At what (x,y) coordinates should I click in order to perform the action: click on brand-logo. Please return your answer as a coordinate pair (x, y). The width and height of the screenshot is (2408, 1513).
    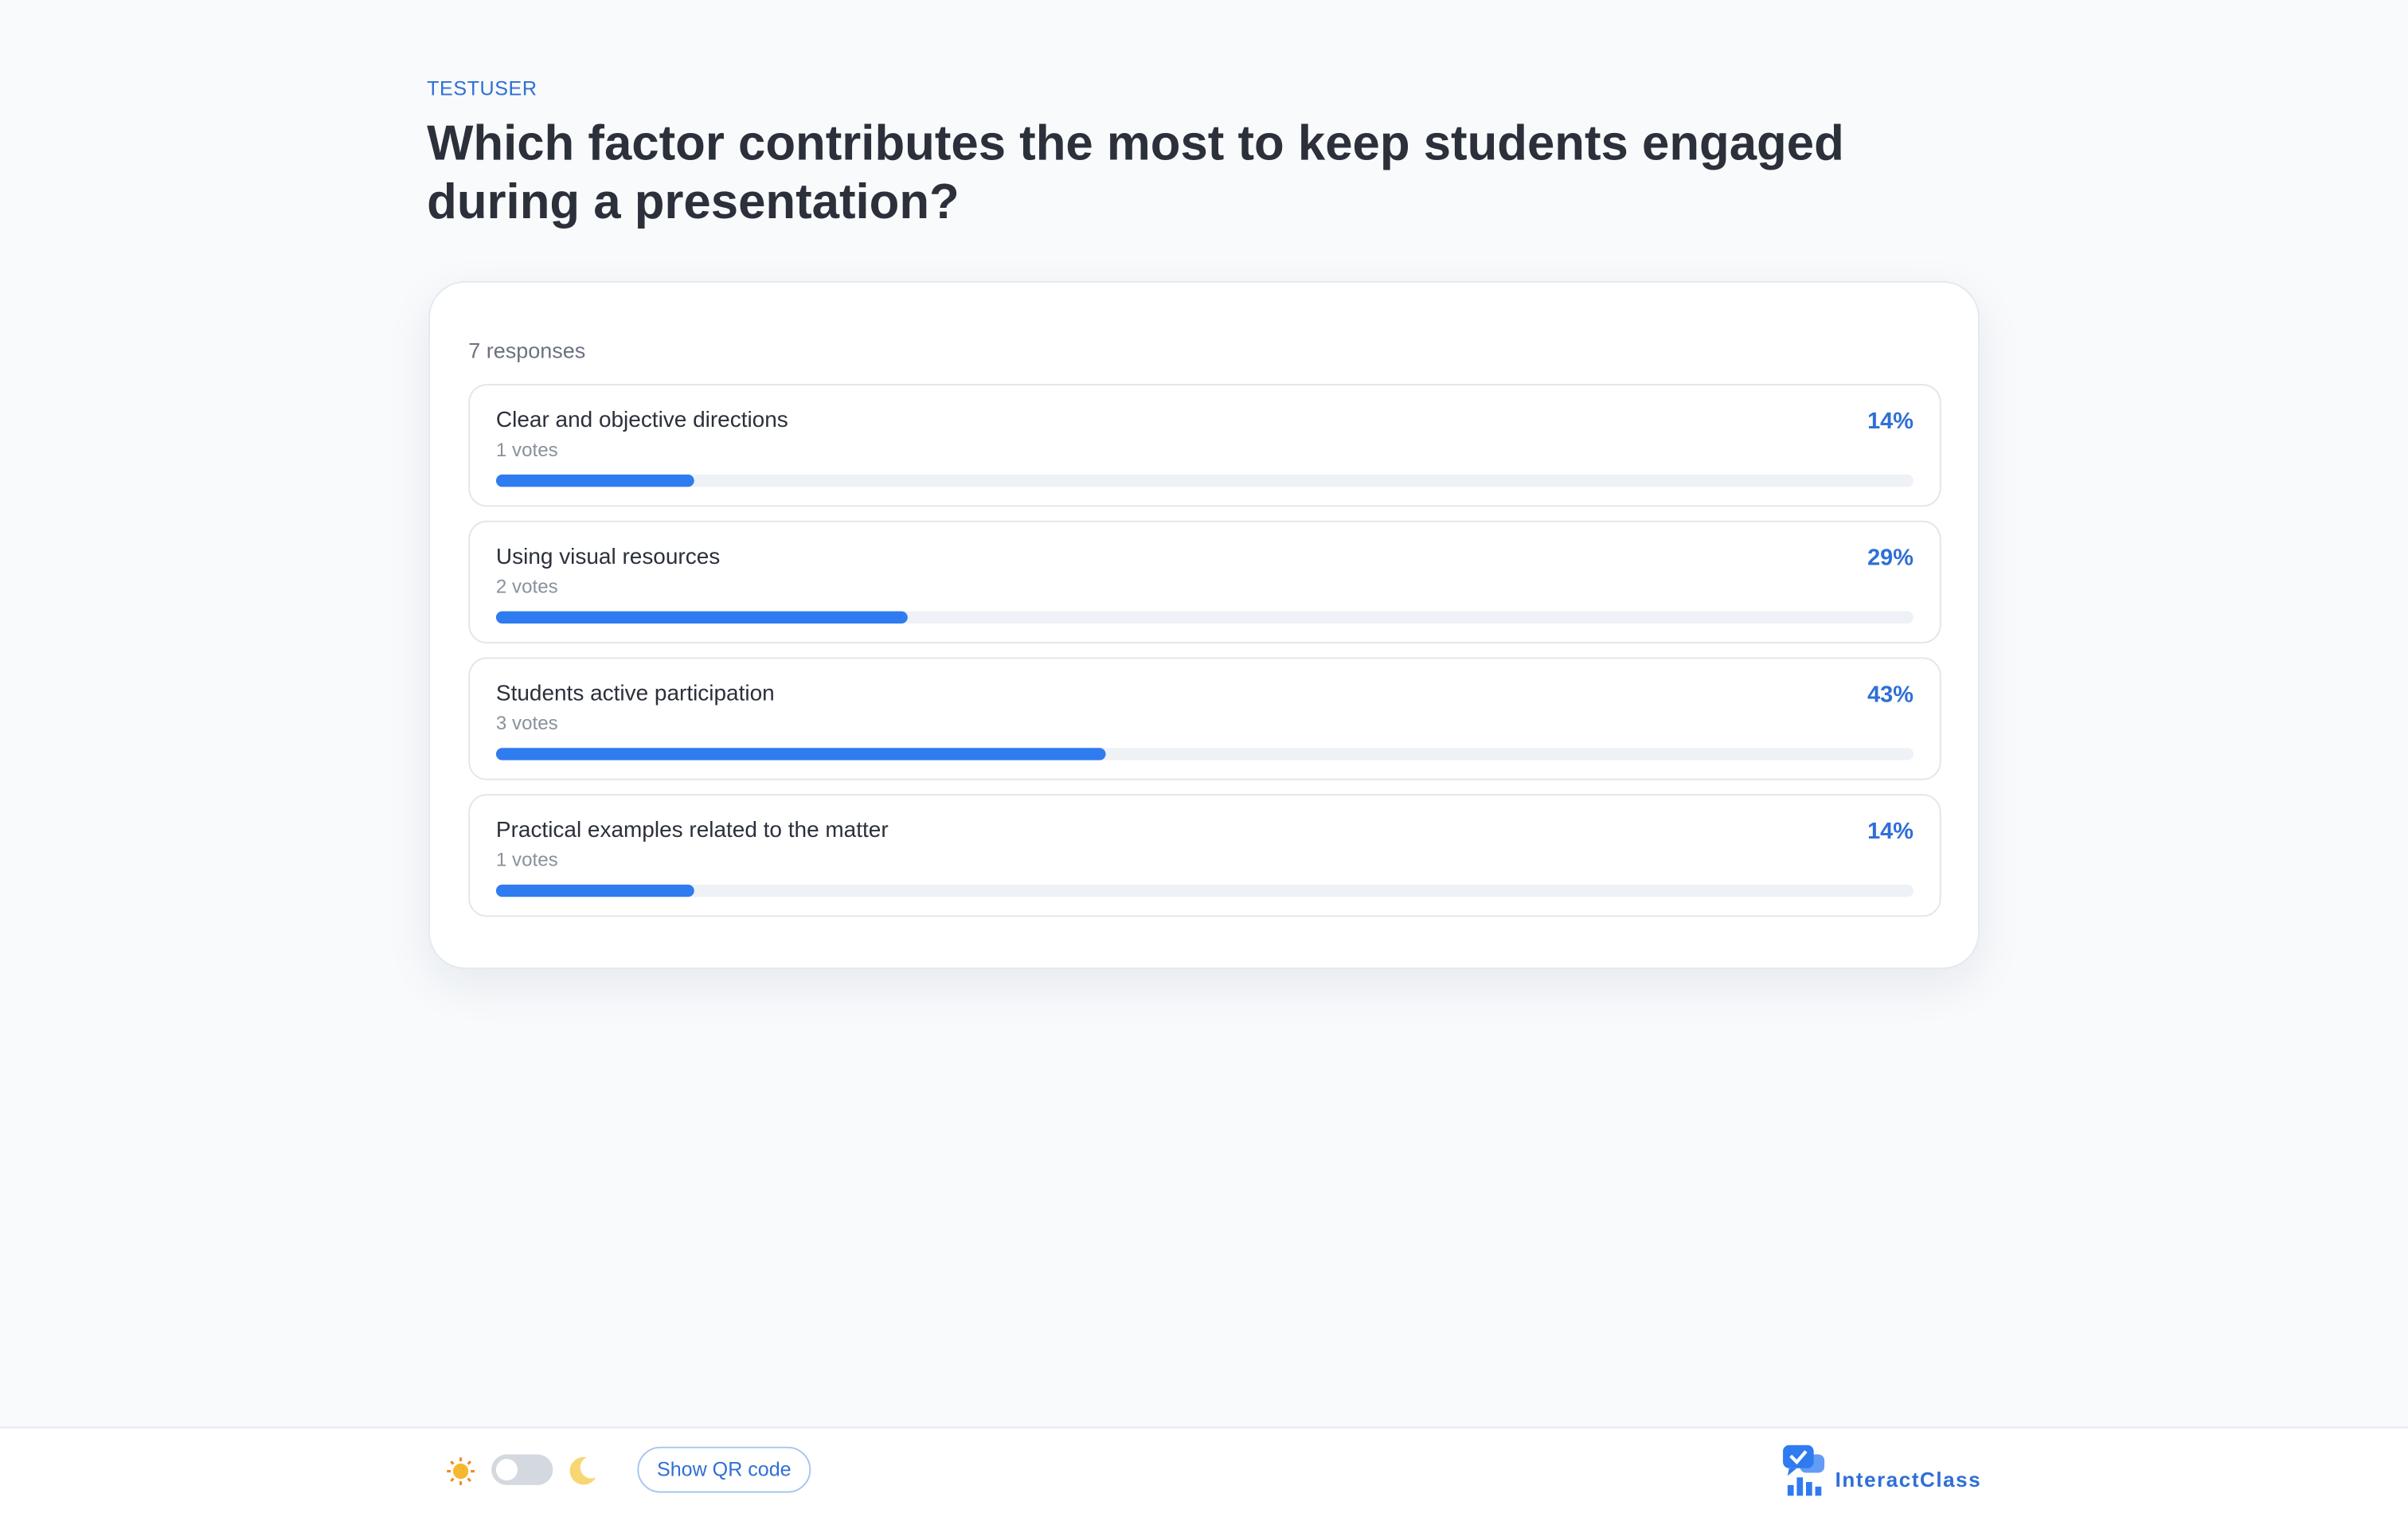
    Looking at the image, I should click on (1804, 1471).